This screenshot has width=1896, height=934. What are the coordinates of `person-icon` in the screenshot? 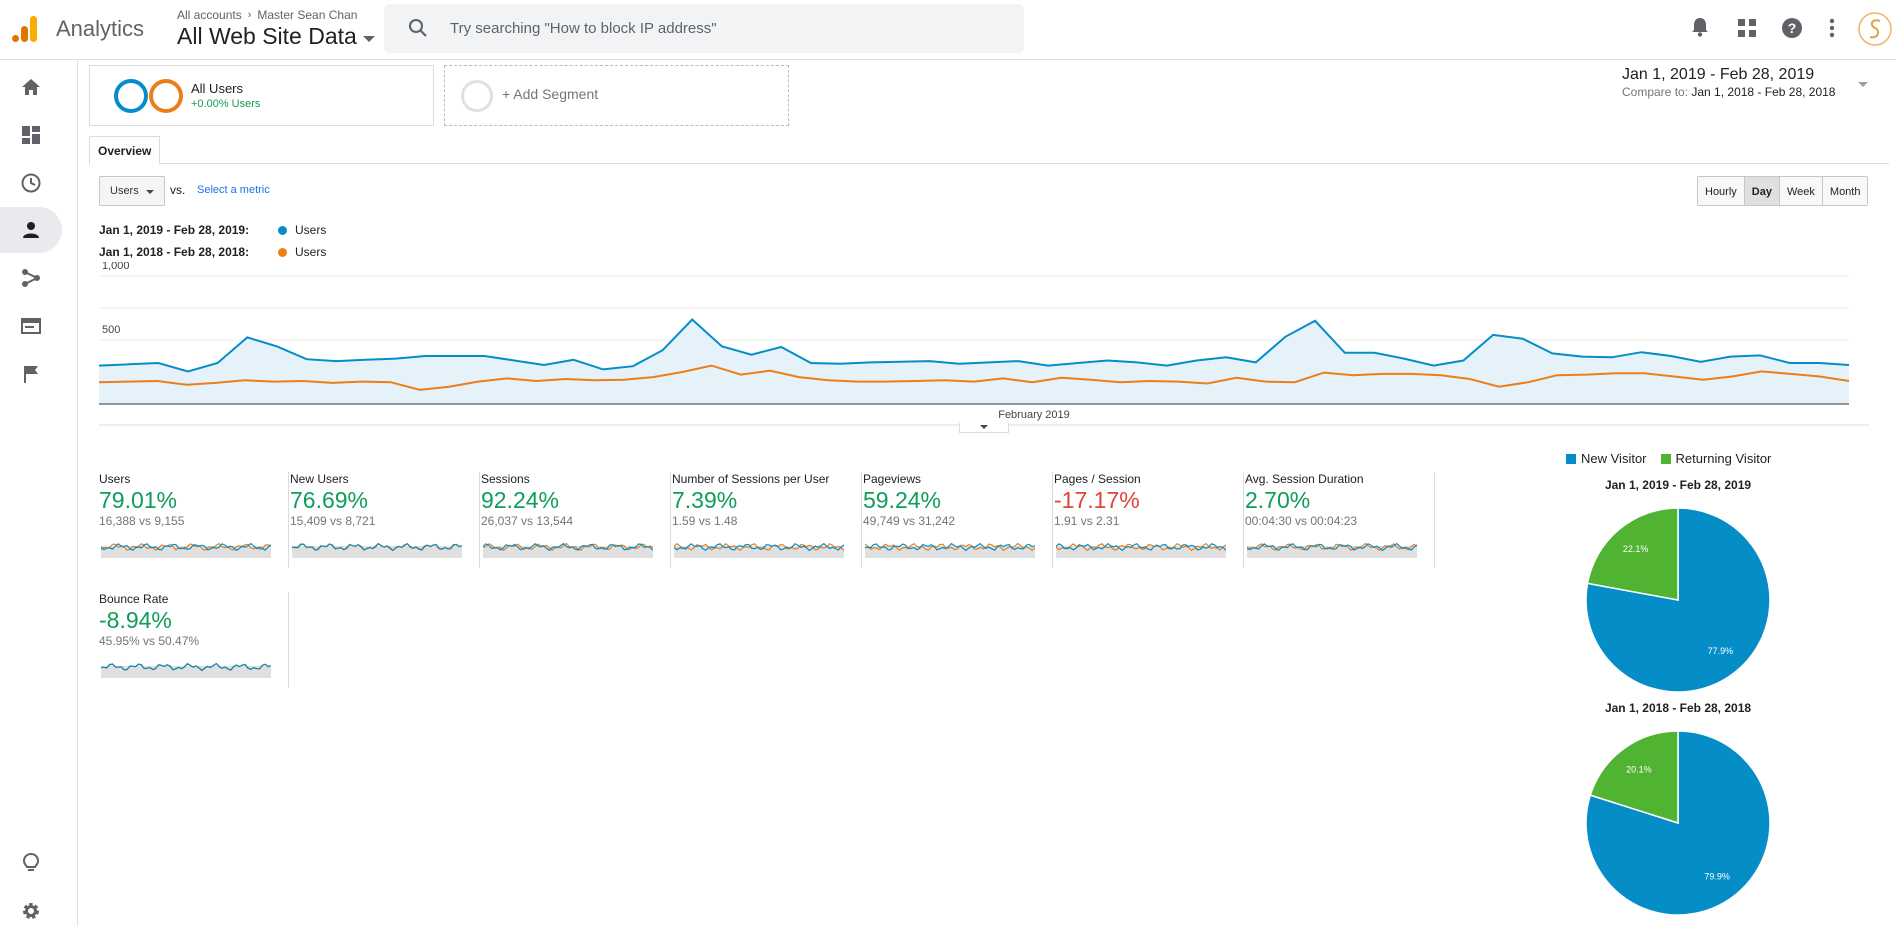 It's located at (31, 230).